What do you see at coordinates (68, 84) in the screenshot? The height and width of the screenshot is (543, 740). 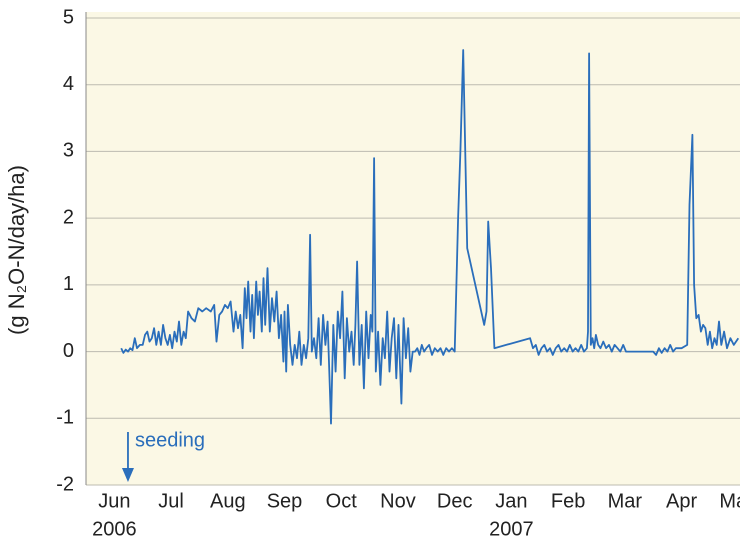 I see `y-tick-label: 4` at bounding box center [68, 84].